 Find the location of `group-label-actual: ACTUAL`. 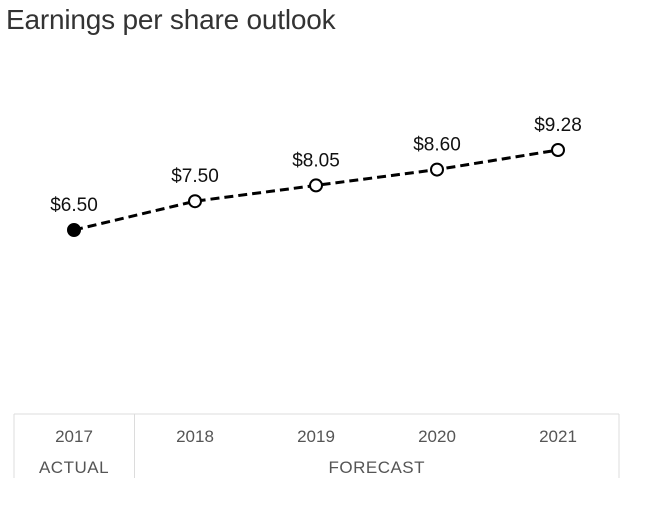

group-label-actual: ACTUAL is located at coordinates (74, 467).